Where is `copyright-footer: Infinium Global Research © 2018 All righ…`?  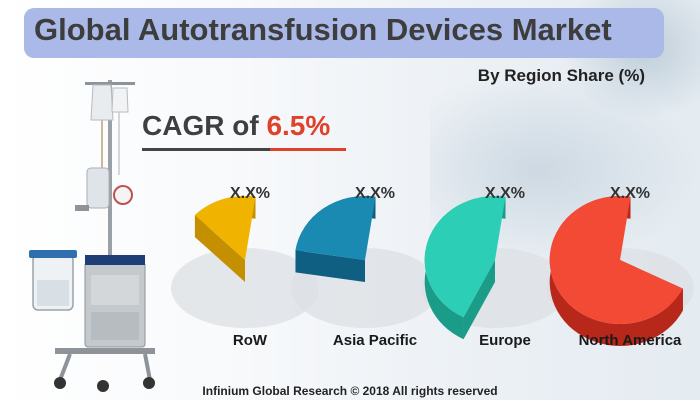
copyright-footer: Infinium Global Research © 2018 All righ… is located at coordinates (350, 391).